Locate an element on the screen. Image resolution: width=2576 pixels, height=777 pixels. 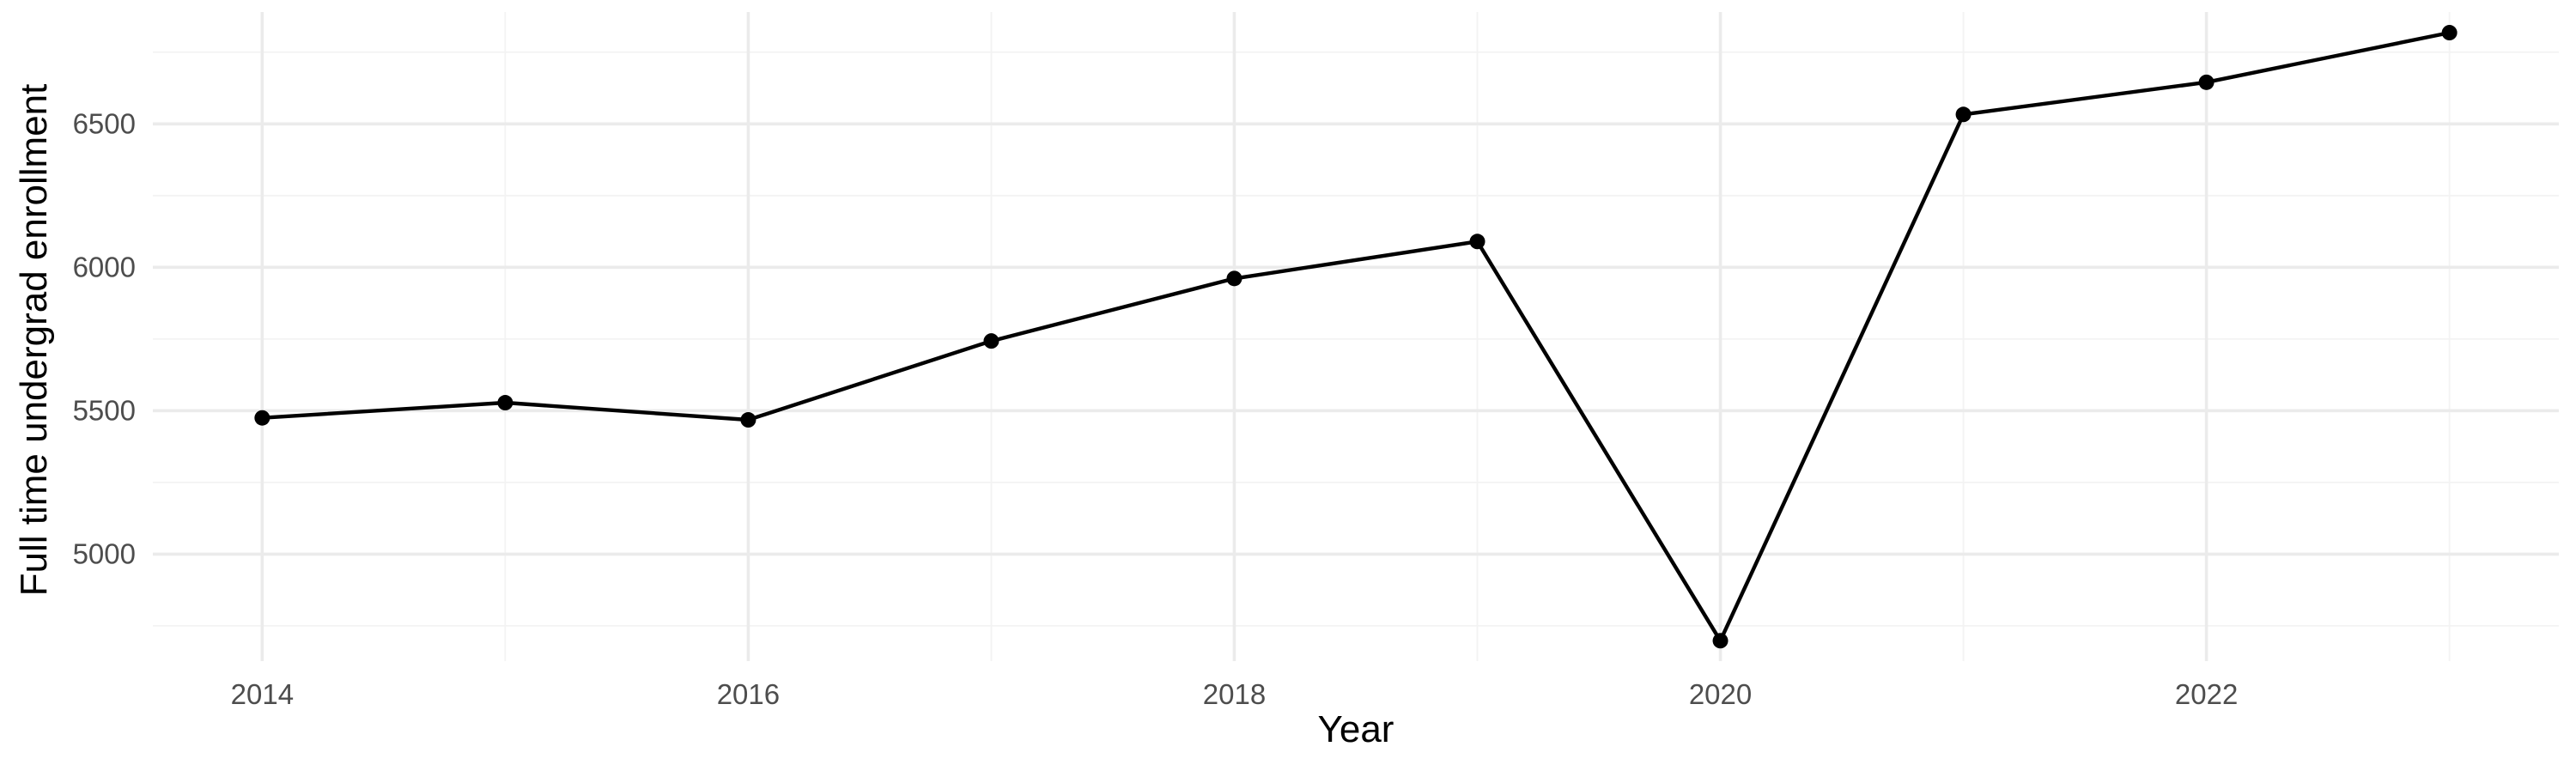
y-tick-label: 6000 is located at coordinates (104, 266).